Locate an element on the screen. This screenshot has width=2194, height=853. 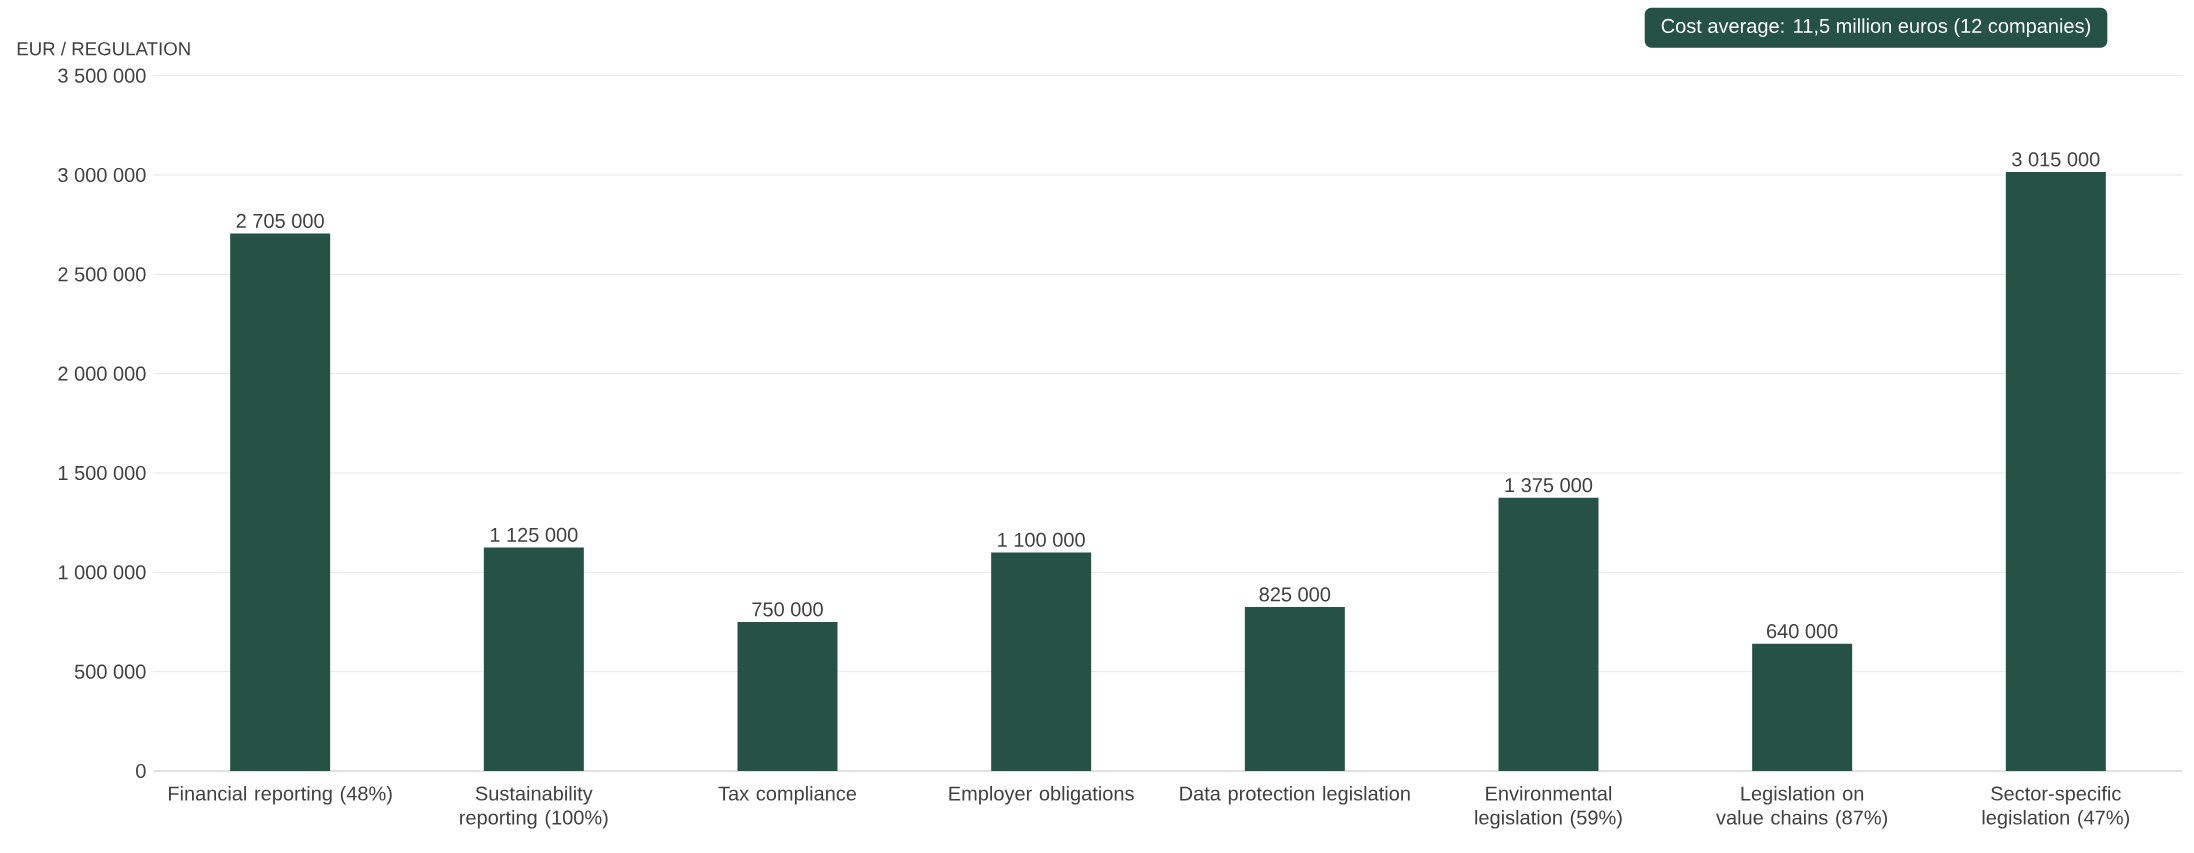
y-tick-label: 2 500 000 is located at coordinates (102, 274).